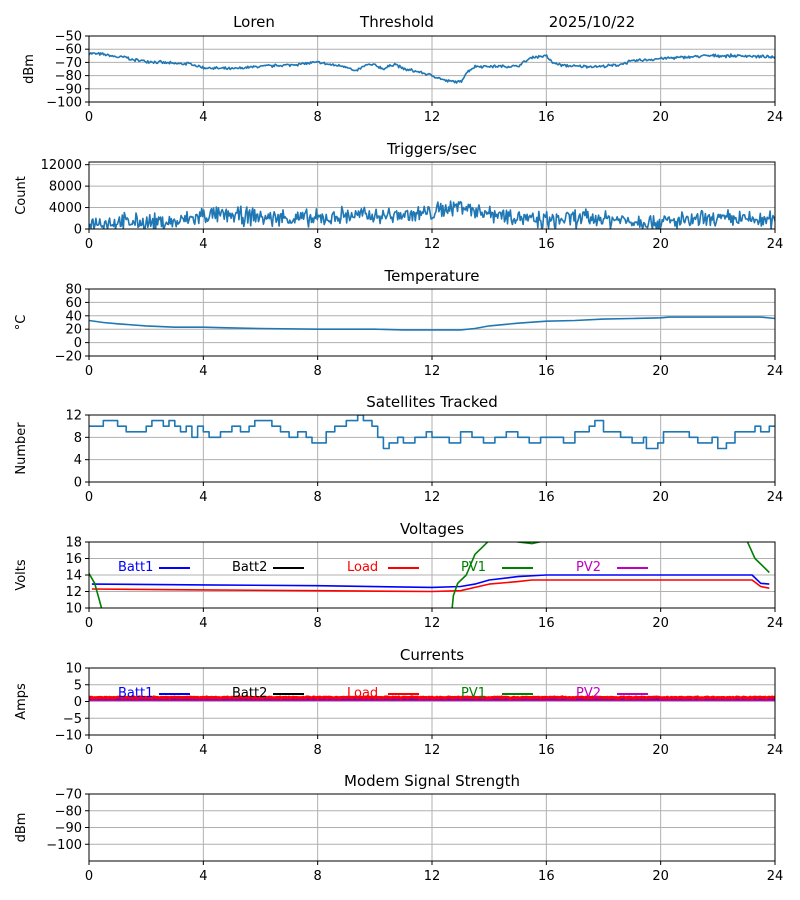  What do you see at coordinates (73, 543) in the screenshot?
I see `y-tick-label: 18` at bounding box center [73, 543].